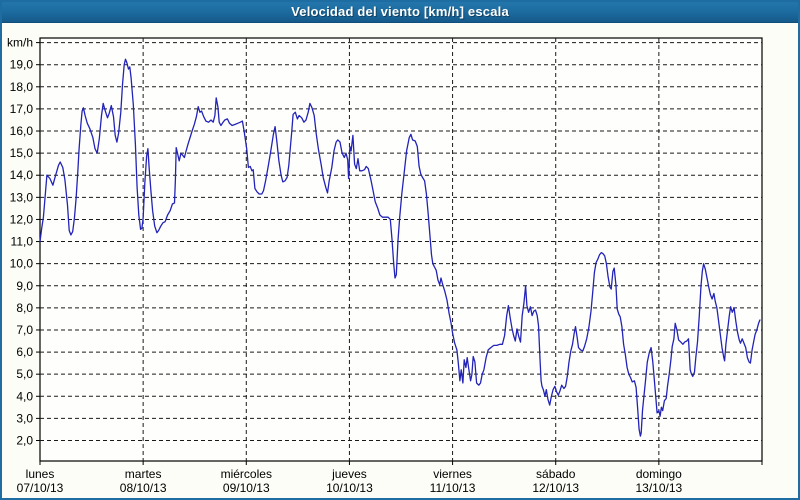 The height and width of the screenshot is (500, 800). What do you see at coordinates (659, 474) in the screenshot?
I see `day-name-label: domingo` at bounding box center [659, 474].